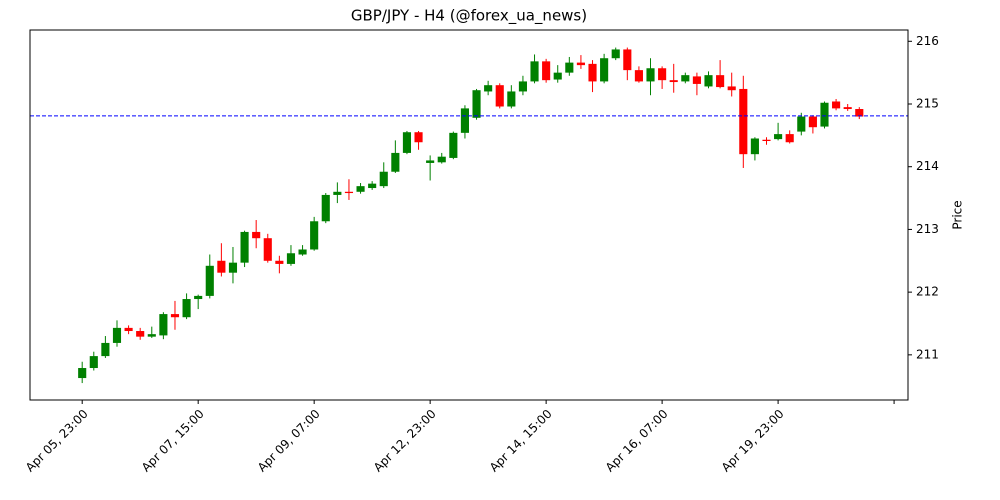 The image size is (1000, 500). What do you see at coordinates (521, 441) in the screenshot?
I see `x-tick-label: Apr 14, 15:00` at bounding box center [521, 441].